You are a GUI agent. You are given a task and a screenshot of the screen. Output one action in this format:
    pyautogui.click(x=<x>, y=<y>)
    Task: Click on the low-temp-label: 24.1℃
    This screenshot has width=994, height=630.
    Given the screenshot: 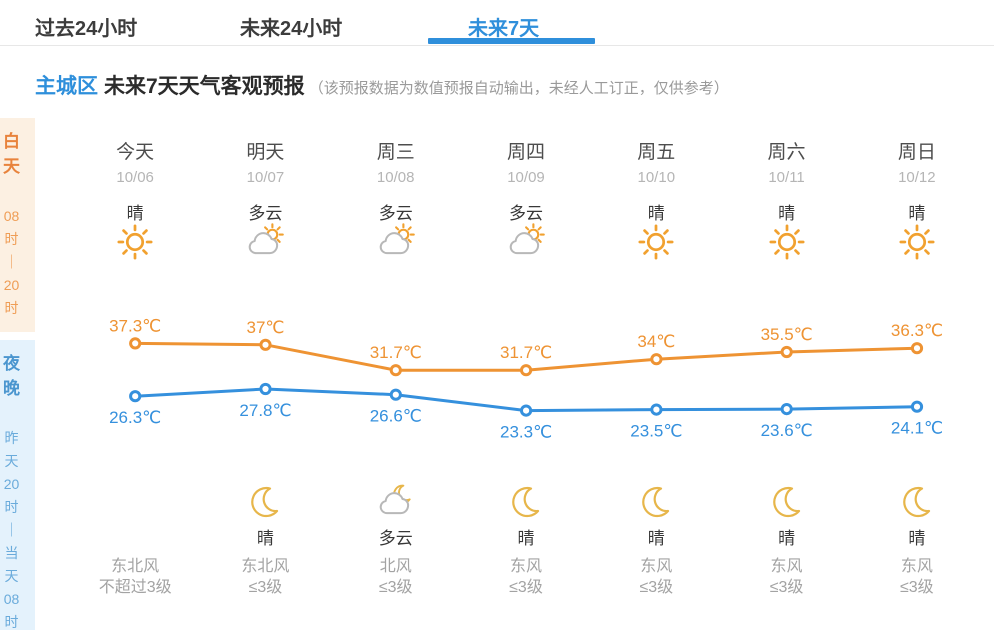 What is the action you would take?
    pyautogui.click(x=917, y=428)
    